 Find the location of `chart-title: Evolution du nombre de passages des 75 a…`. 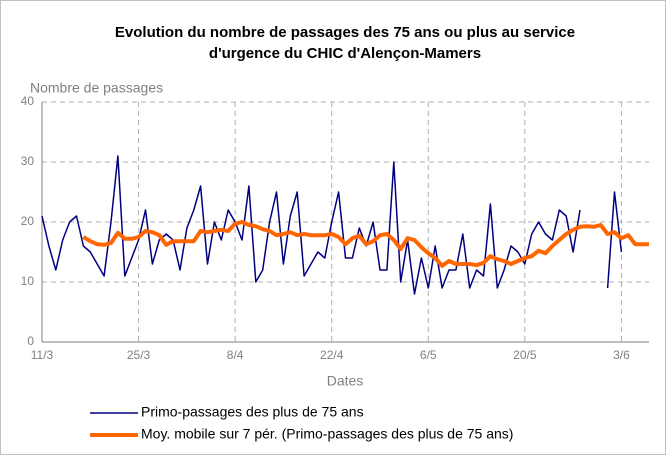

chart-title: Evolution du nombre de passages des 75 a… is located at coordinates (345, 32).